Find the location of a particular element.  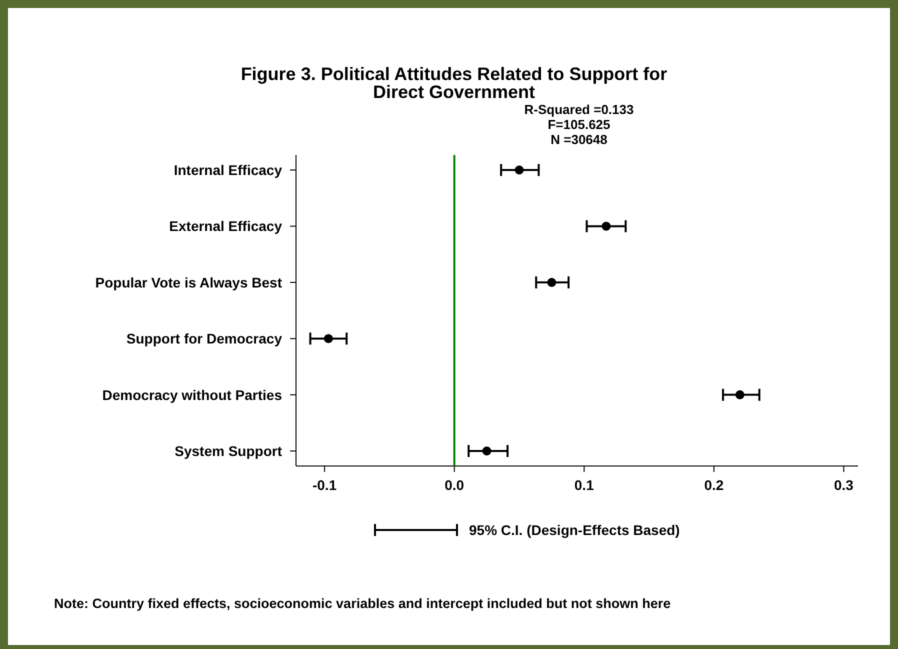

y-tick-label: External Efficacy is located at coordinates (225, 226).